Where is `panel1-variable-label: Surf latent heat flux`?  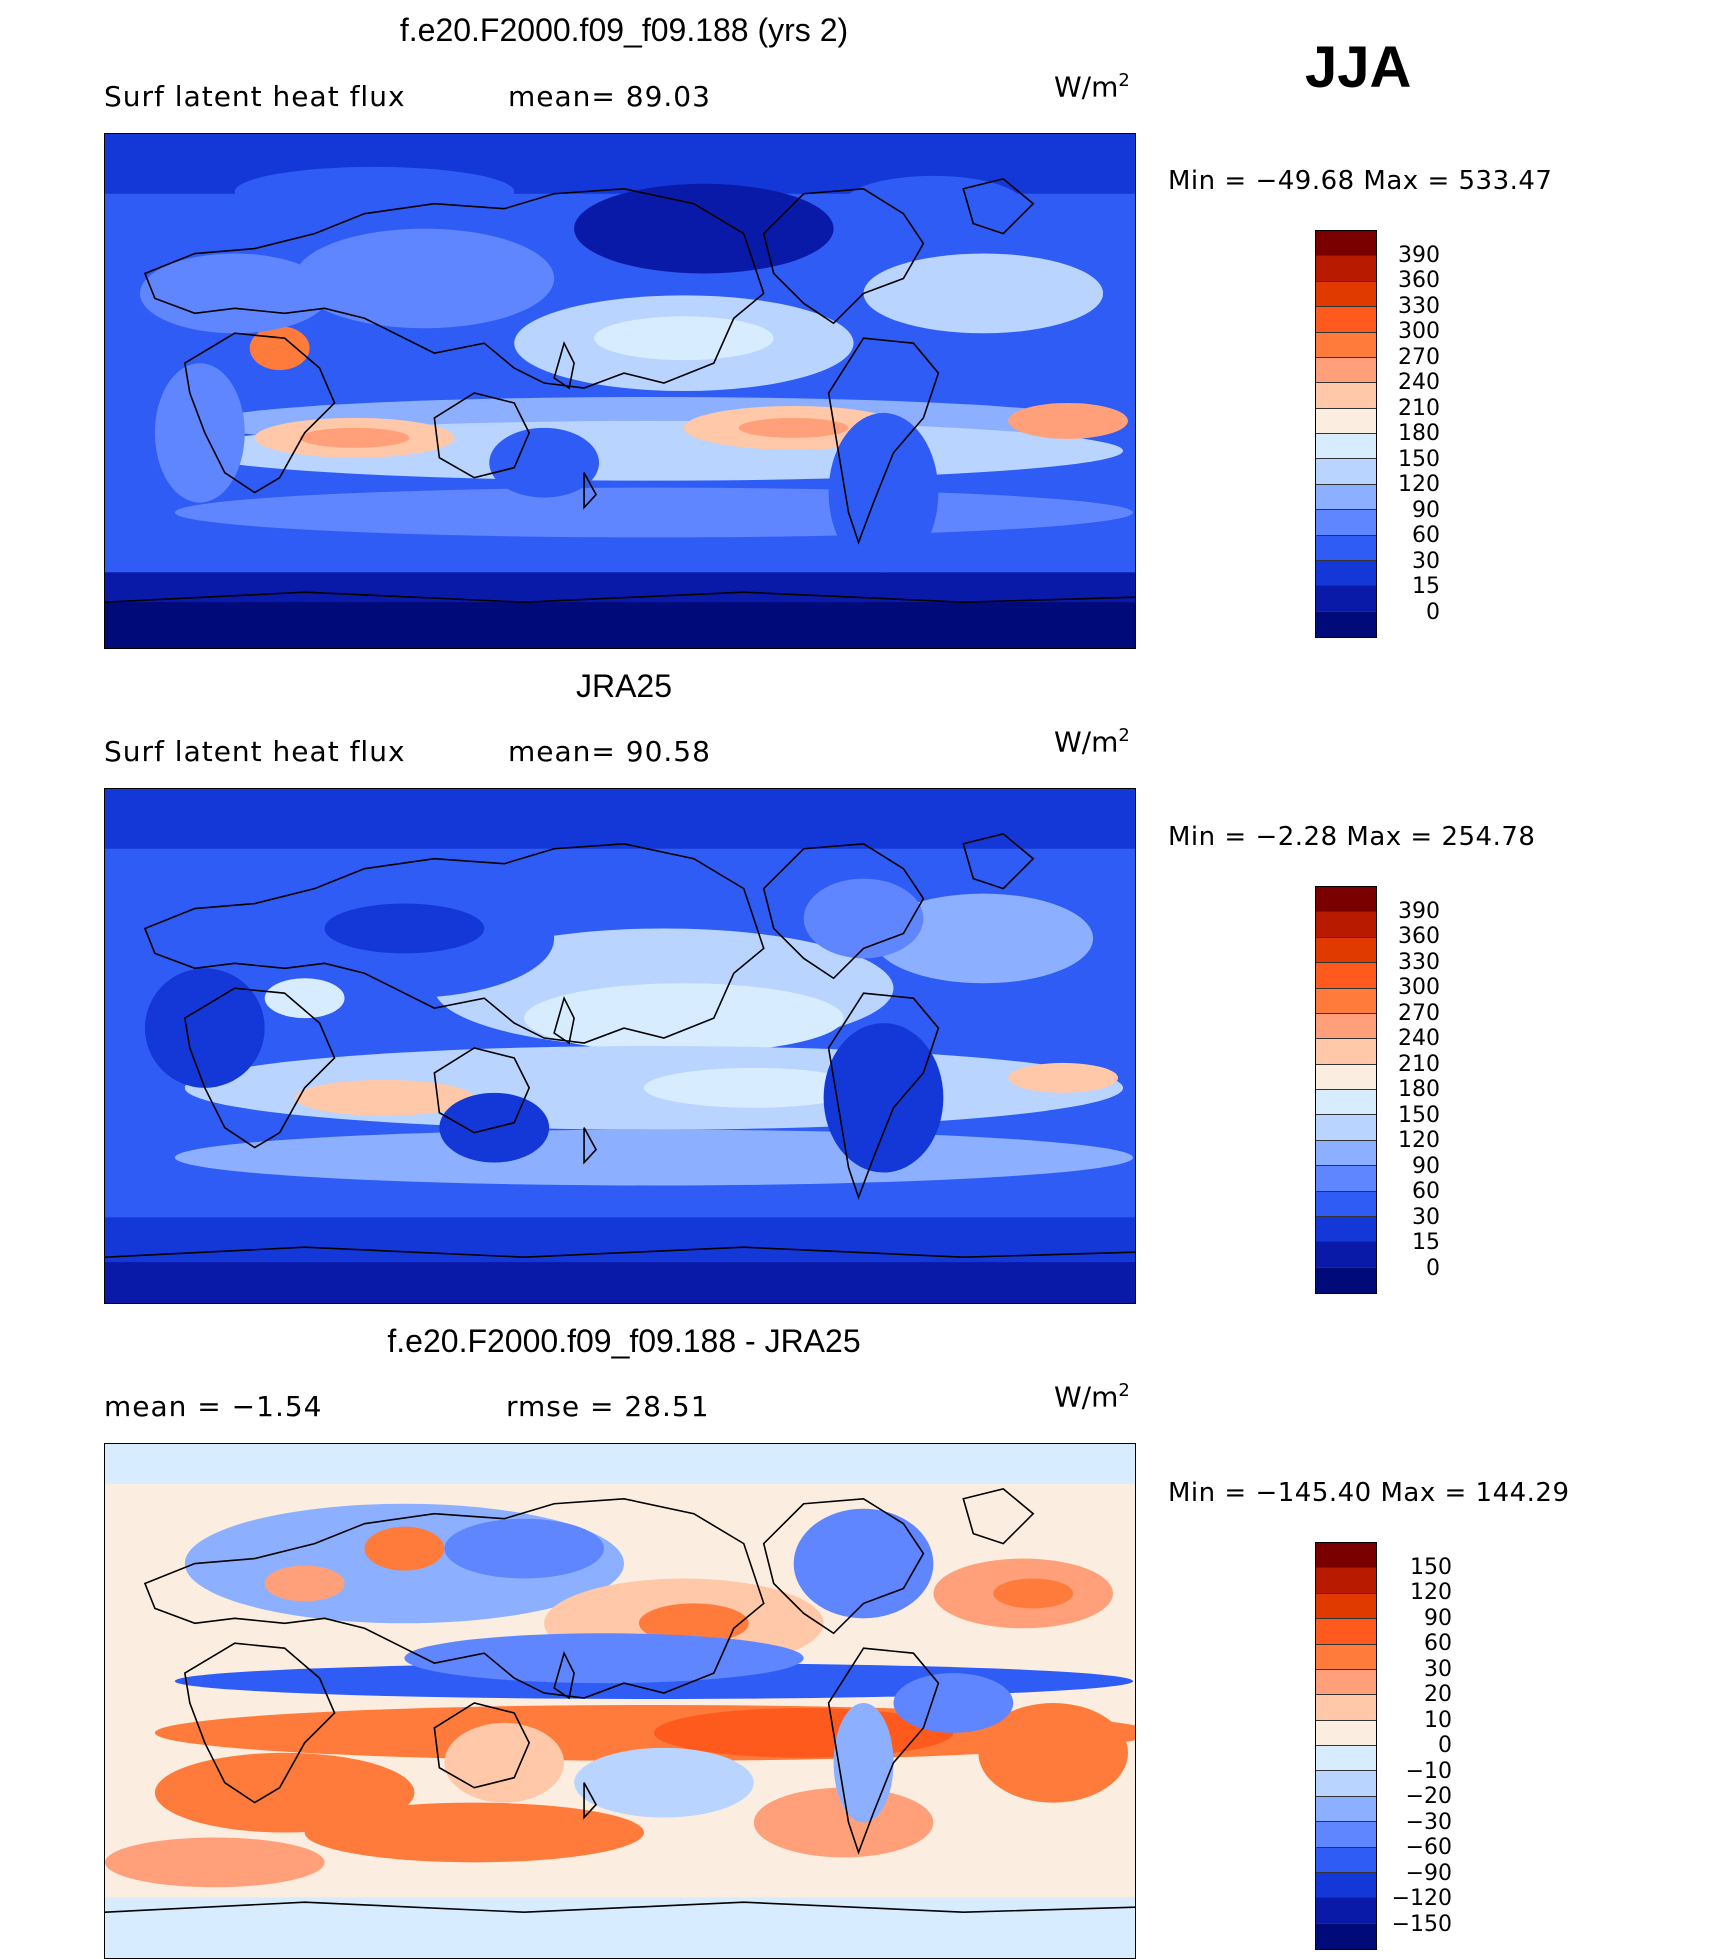
panel1-variable-label: Surf latent heat flux is located at coordinates (255, 96).